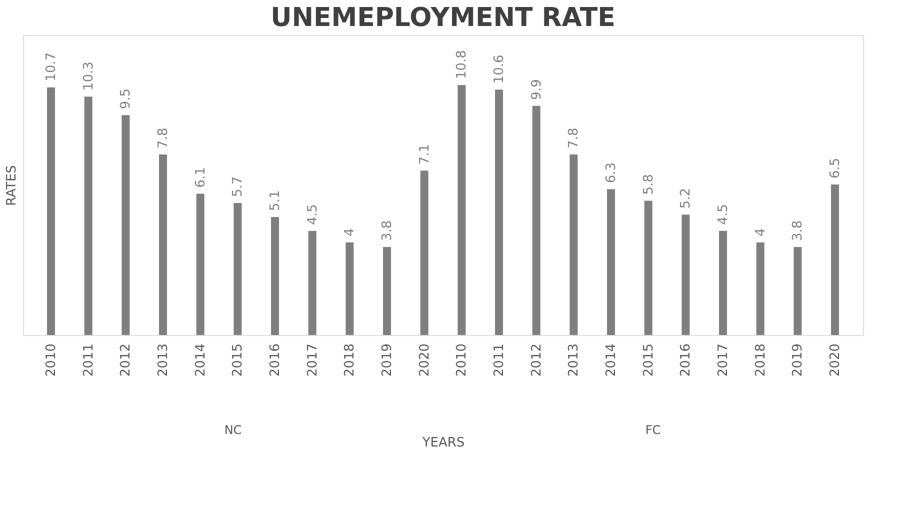 The height and width of the screenshot is (516, 897). What do you see at coordinates (462, 64) in the screenshot?
I see `data-label: 10.8` at bounding box center [462, 64].